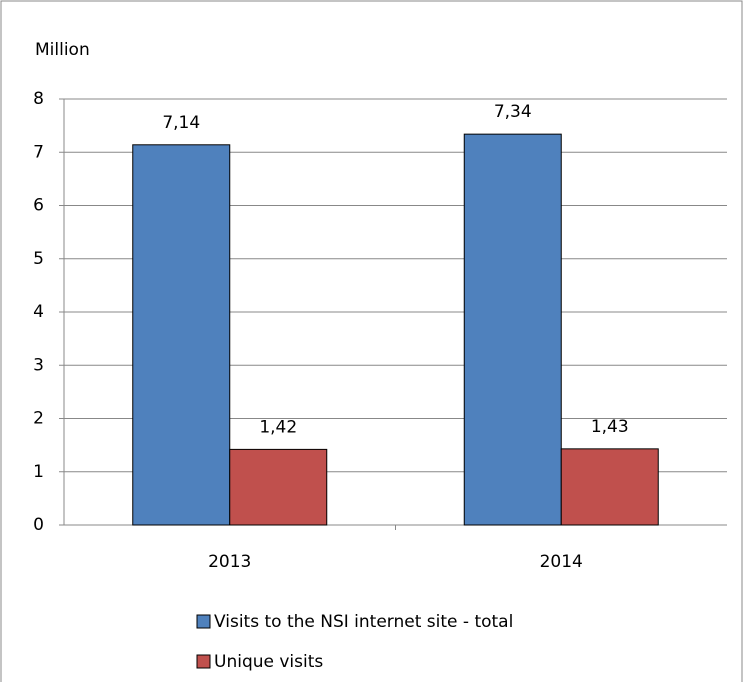 The height and width of the screenshot is (682, 745). What do you see at coordinates (38, 99) in the screenshot?
I see `y-tick-label: 8` at bounding box center [38, 99].